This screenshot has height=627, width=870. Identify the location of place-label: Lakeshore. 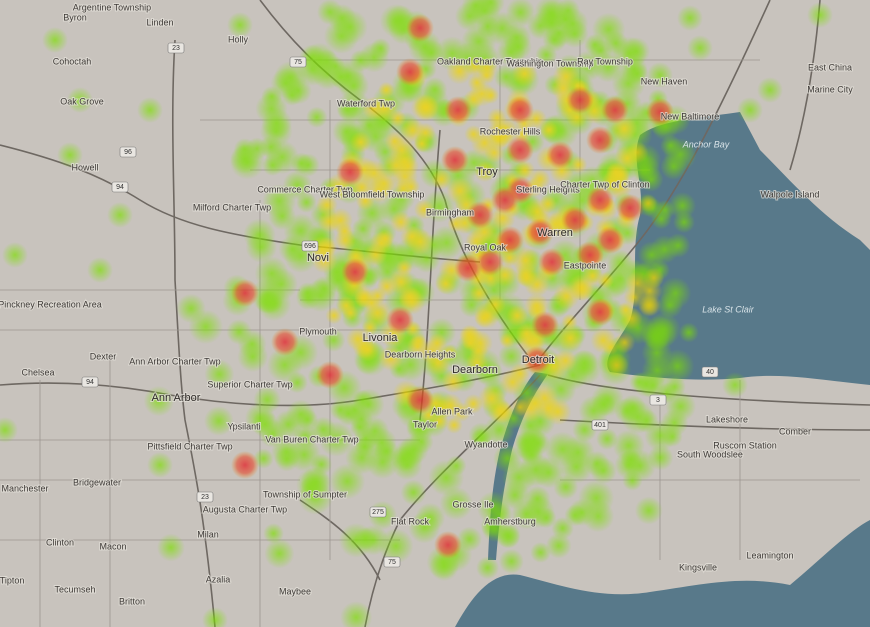
(727, 419).